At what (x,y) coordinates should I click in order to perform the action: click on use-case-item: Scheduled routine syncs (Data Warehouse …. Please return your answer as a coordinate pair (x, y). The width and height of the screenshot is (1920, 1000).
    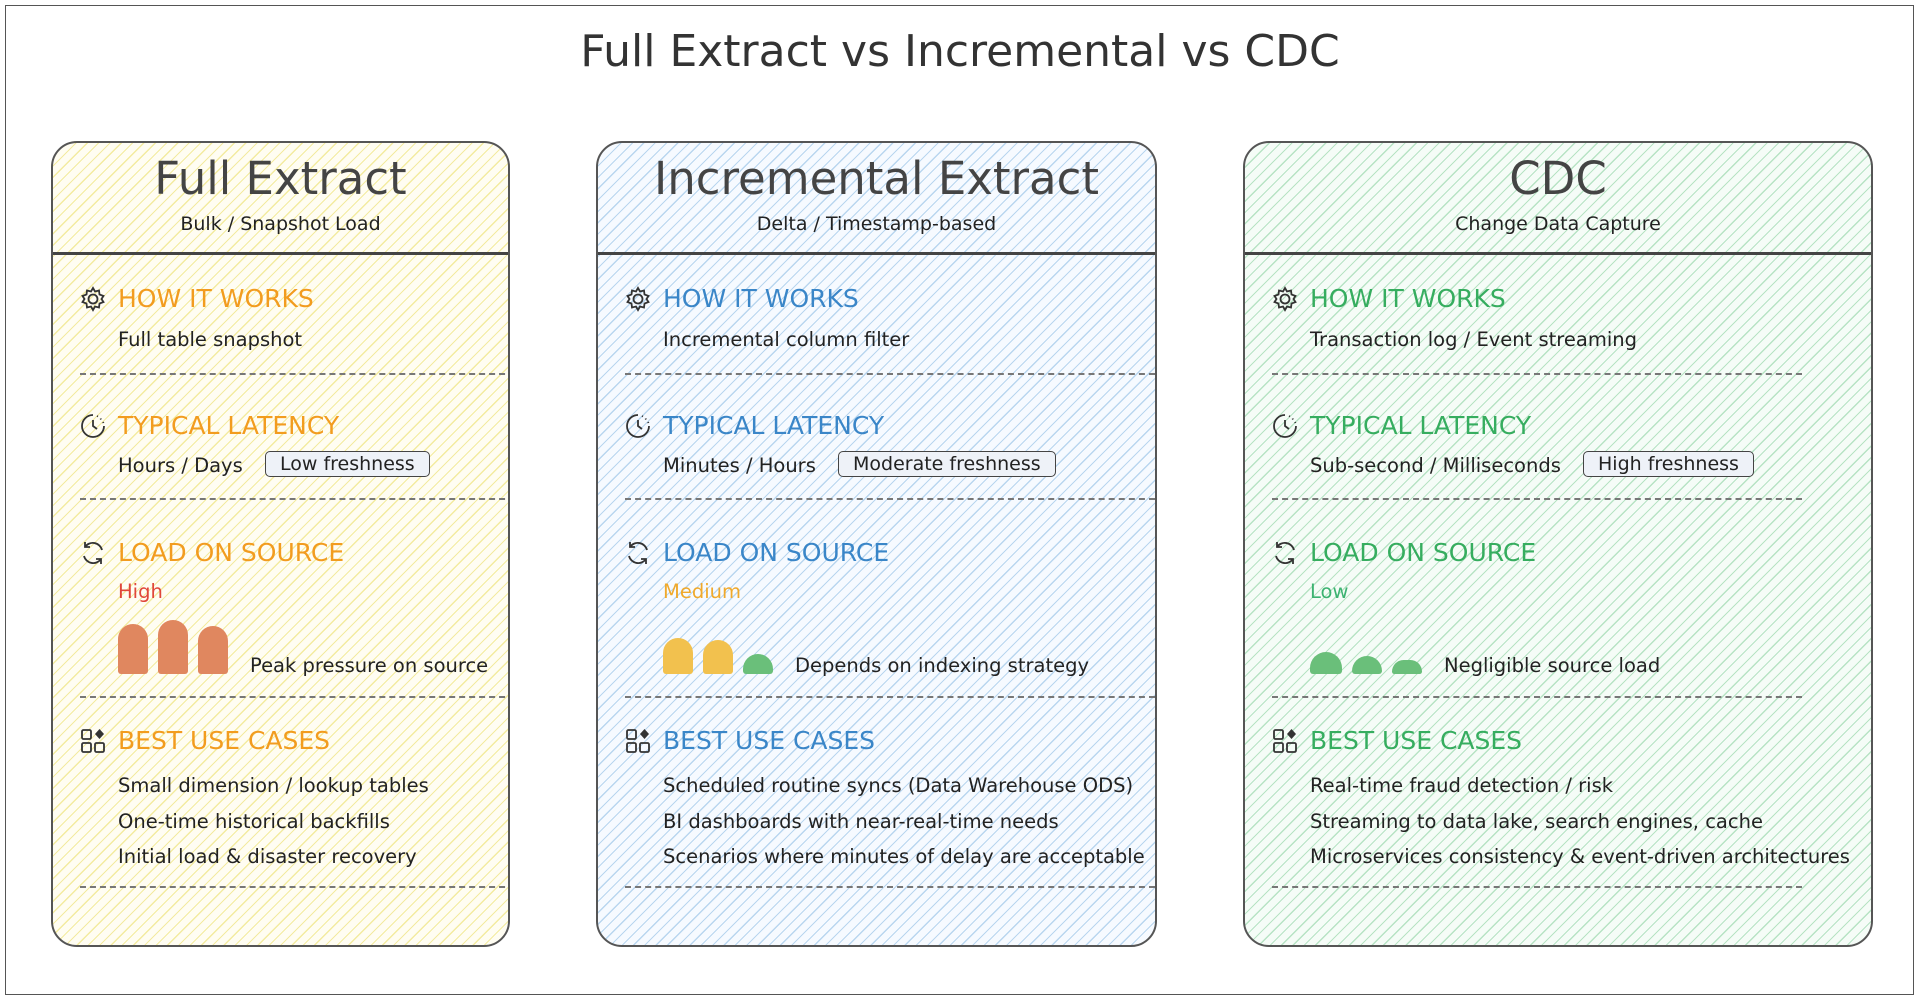
    Looking at the image, I should click on (898, 785).